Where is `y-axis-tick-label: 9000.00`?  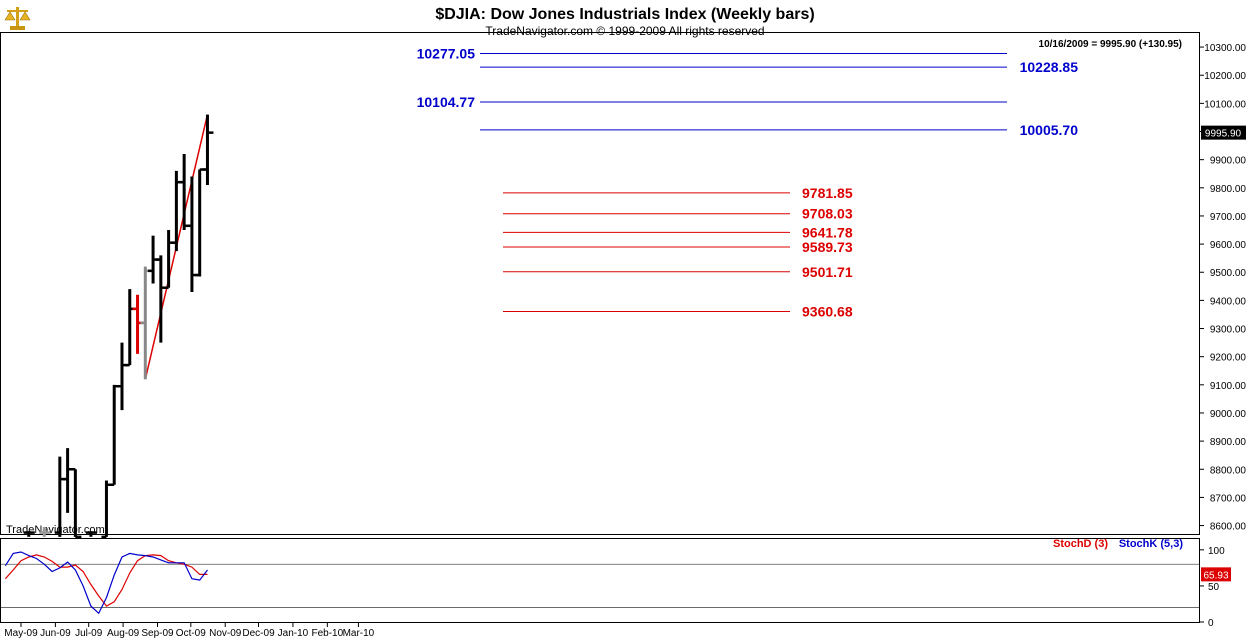
y-axis-tick-label: 9000.00 is located at coordinates (1228, 414).